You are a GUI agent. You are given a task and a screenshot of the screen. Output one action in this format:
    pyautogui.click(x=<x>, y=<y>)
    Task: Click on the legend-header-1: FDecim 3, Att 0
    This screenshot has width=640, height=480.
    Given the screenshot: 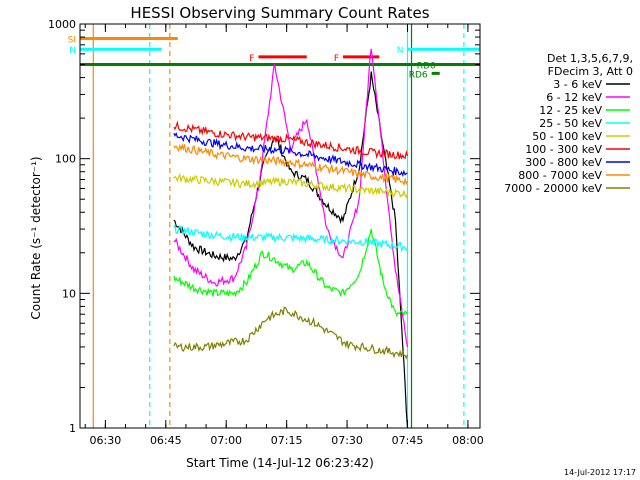 What is the action you would take?
    pyautogui.click(x=590, y=71)
    